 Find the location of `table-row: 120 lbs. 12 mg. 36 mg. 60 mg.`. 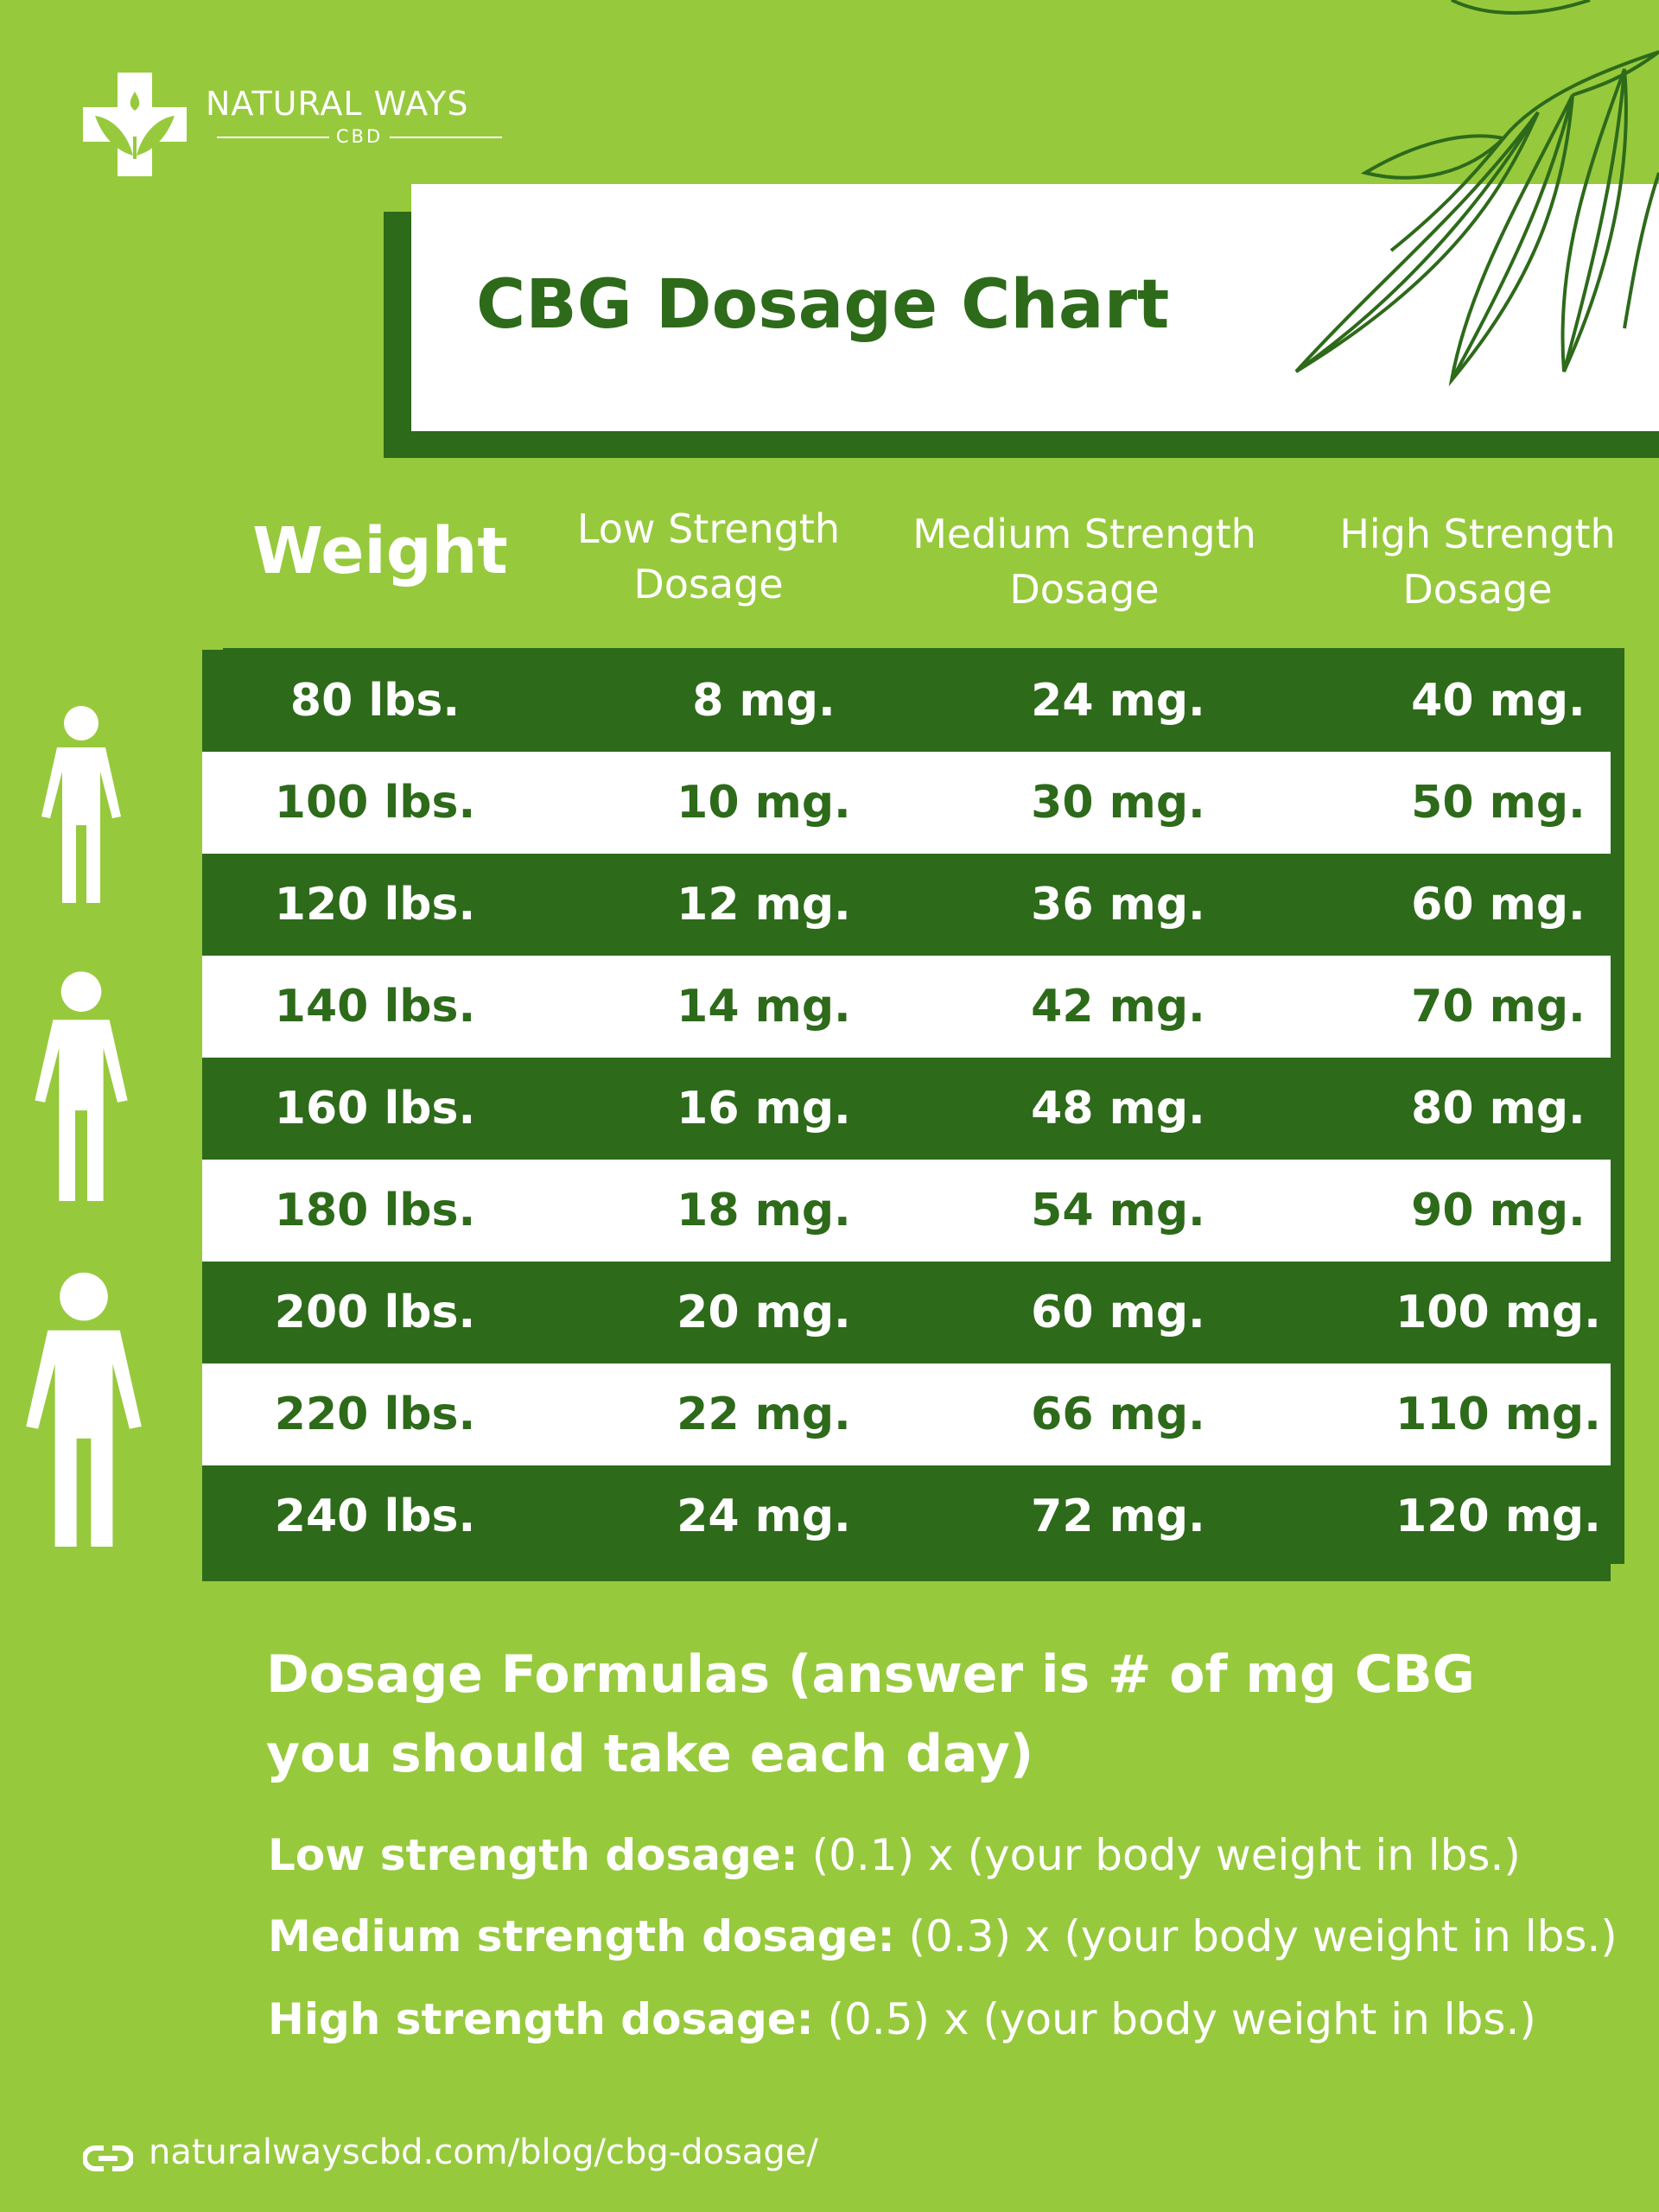

table-row: 120 lbs. 12 mg. 36 mg. 60 mg. is located at coordinates (906, 905).